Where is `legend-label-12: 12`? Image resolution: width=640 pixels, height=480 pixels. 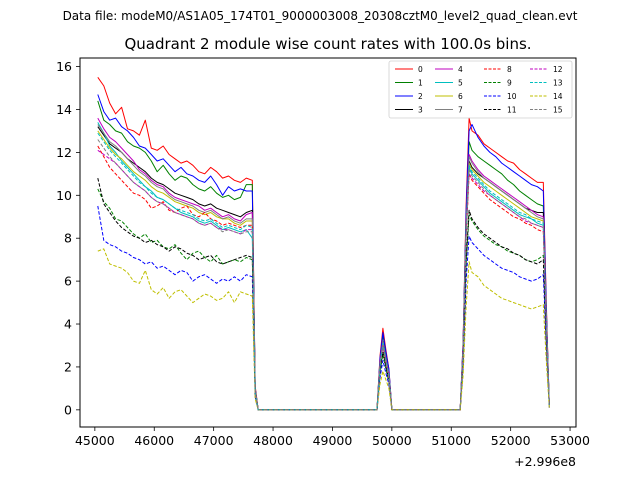 legend-label-12: 12 is located at coordinates (558, 69).